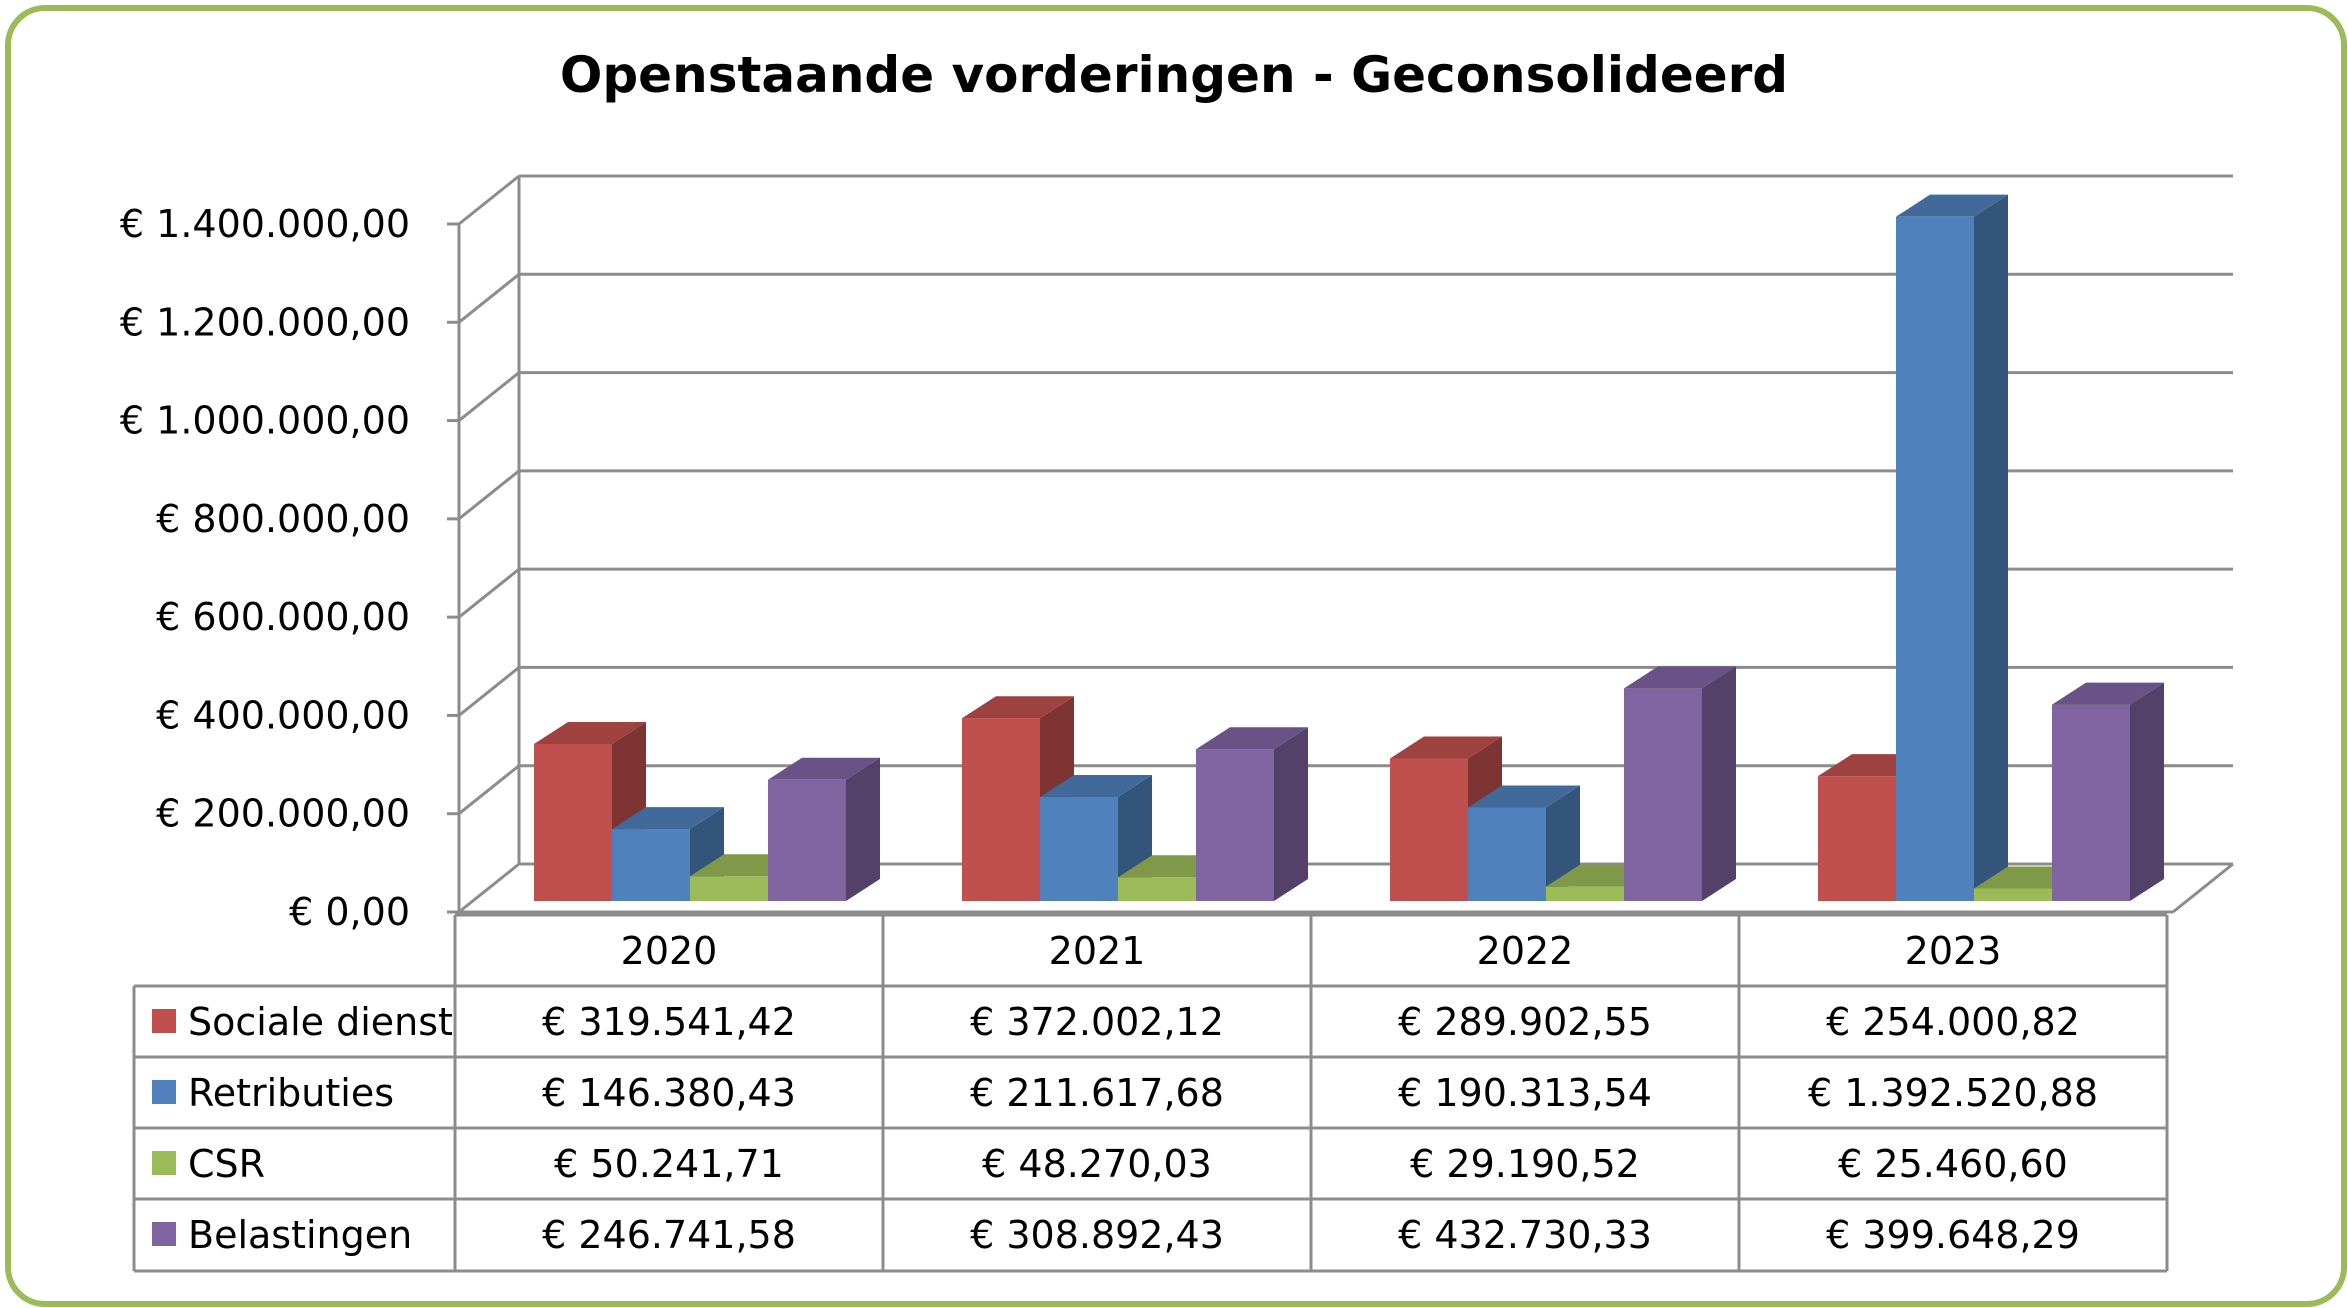  What do you see at coordinates (1953, 951) in the screenshot?
I see `x-tick-label: 2023` at bounding box center [1953, 951].